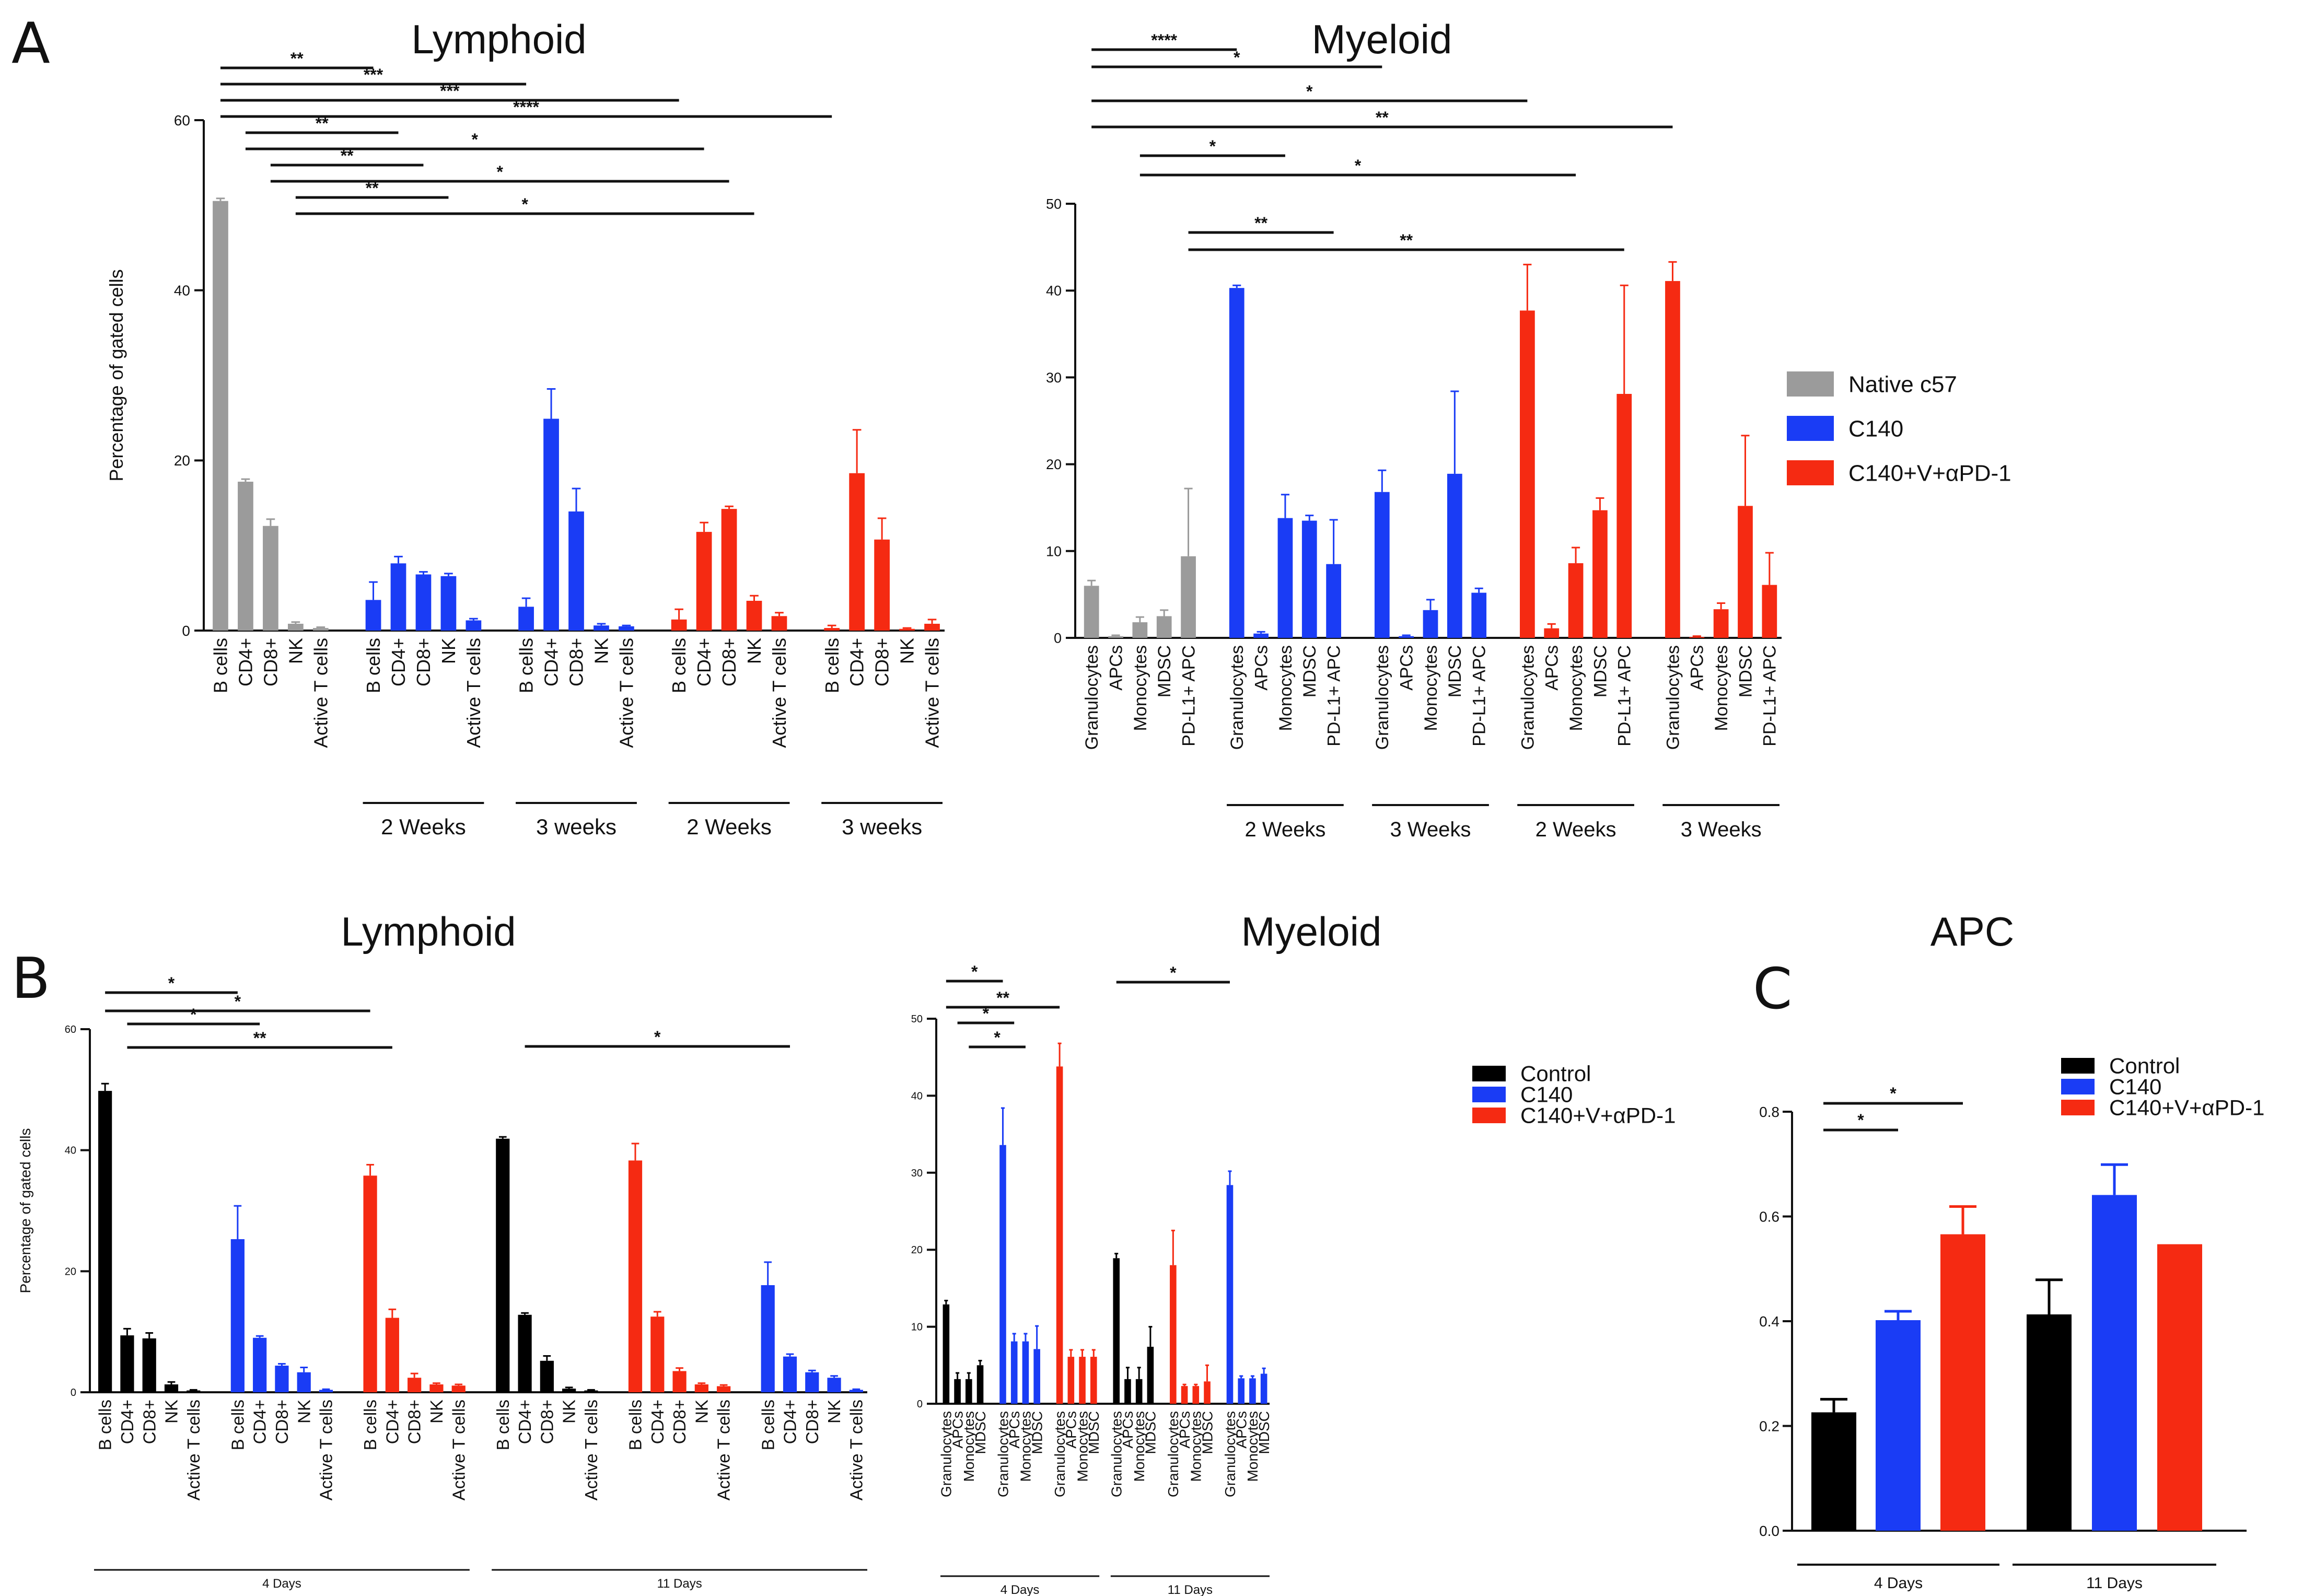 The image size is (2303, 1596). I want to click on y-tick-label: 30, so click(1054, 378).